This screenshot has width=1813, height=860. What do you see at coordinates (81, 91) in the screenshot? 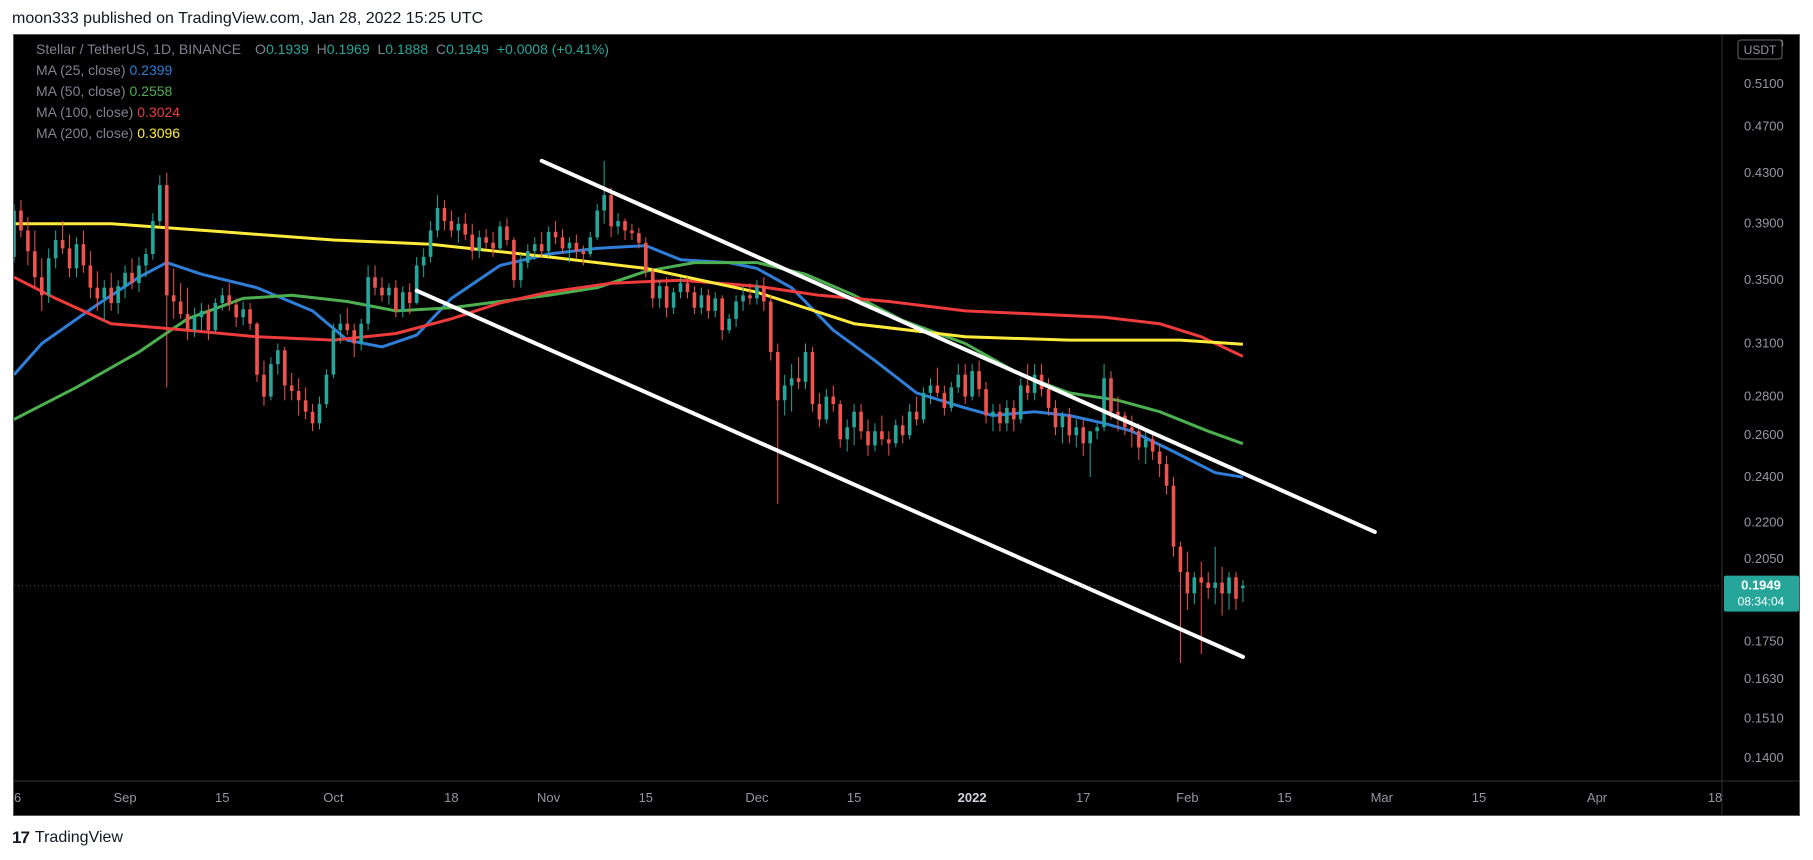
I see `ma50-label: MA (50, close)` at bounding box center [81, 91].